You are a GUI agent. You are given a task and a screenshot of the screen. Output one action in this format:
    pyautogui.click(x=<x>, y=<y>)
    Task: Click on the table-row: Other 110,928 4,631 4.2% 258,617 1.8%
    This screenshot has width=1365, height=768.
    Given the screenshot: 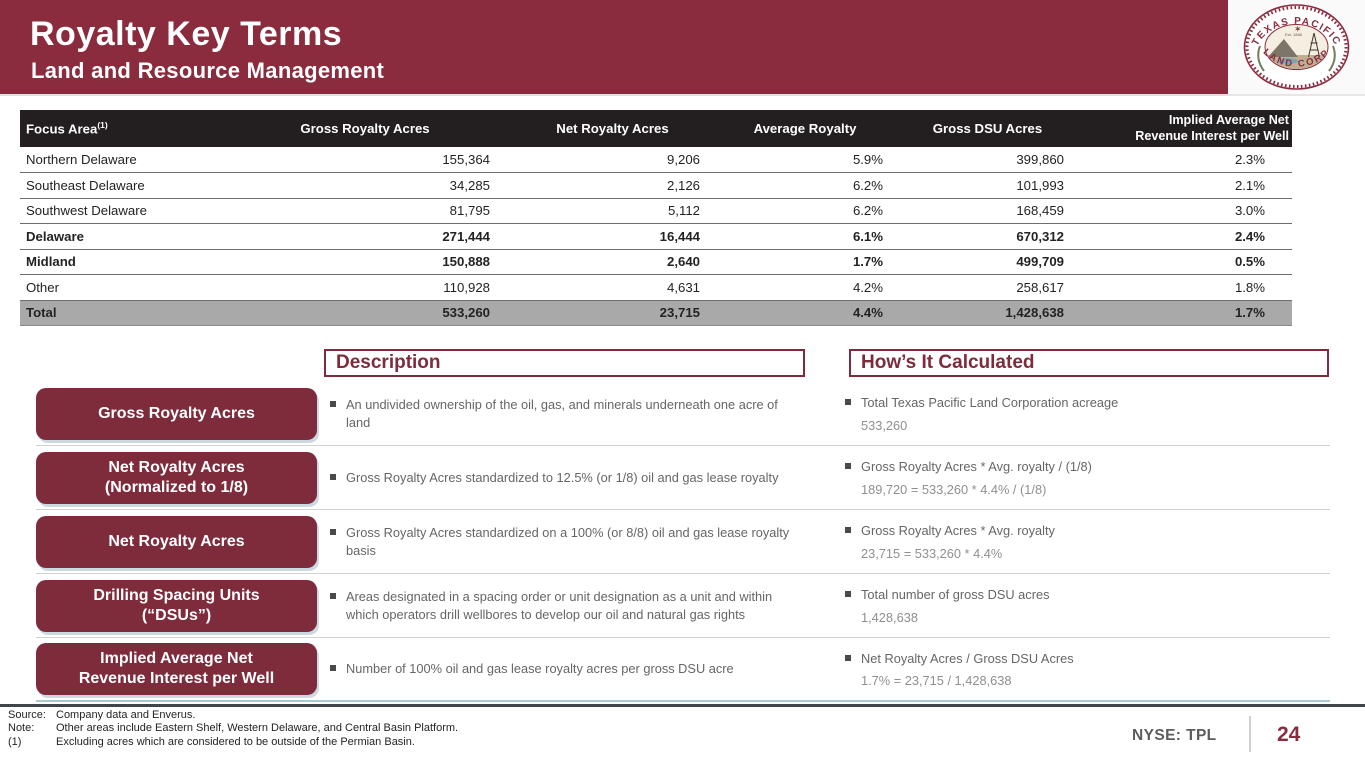 What is the action you would take?
    pyautogui.click(x=656, y=287)
    